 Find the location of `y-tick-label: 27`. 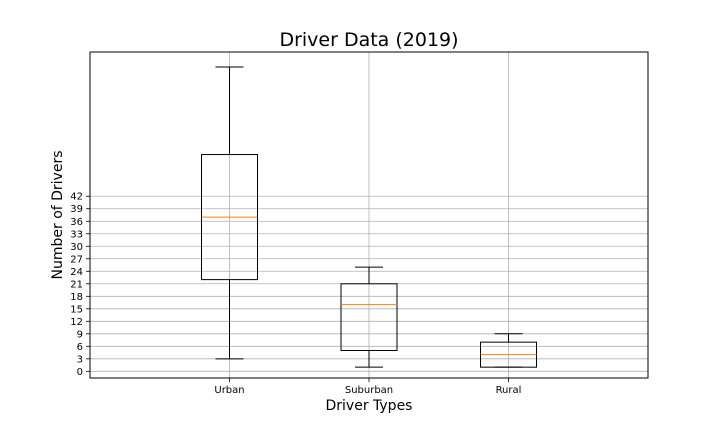

y-tick-label: 27 is located at coordinates (76, 259).